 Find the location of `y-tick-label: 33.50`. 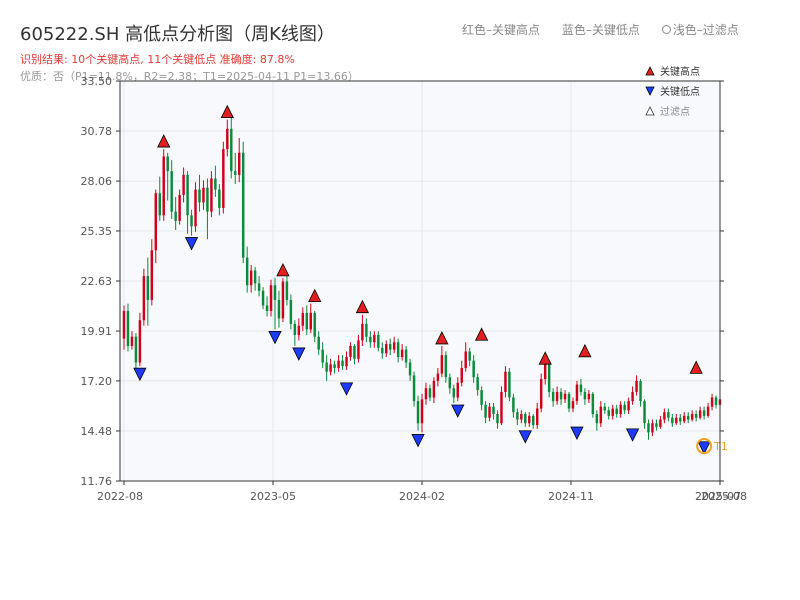

y-tick-label: 33.50 is located at coordinates (97, 81).